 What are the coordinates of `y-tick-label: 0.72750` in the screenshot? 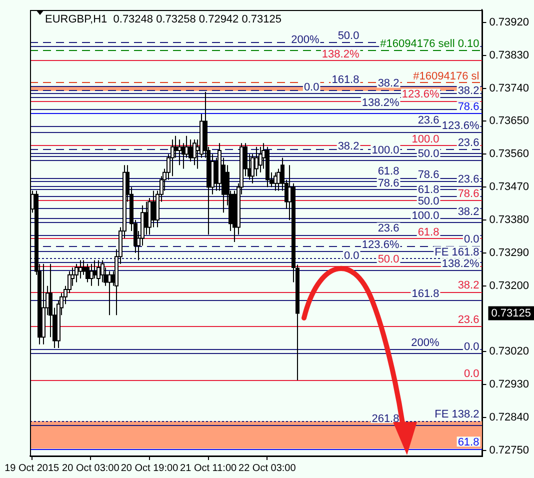 It's located at (509, 450).